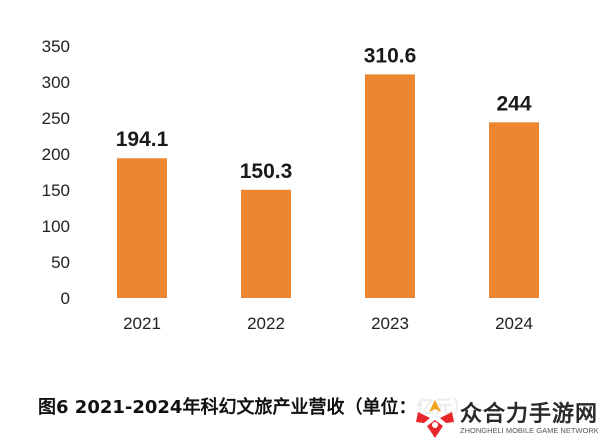  I want to click on y-tick-label: 250, so click(56, 118).